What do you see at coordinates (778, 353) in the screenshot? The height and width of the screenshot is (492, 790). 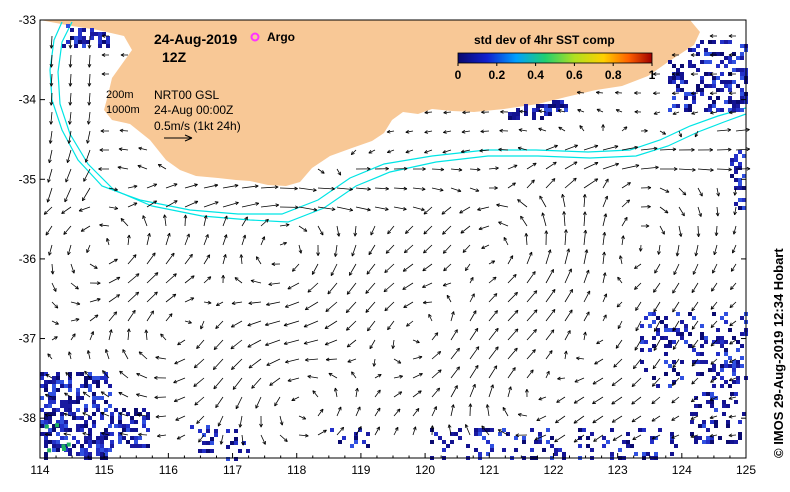 I see `credit-label: © IMOS 29-Aug-2019 12:34 Hobart` at bounding box center [778, 353].